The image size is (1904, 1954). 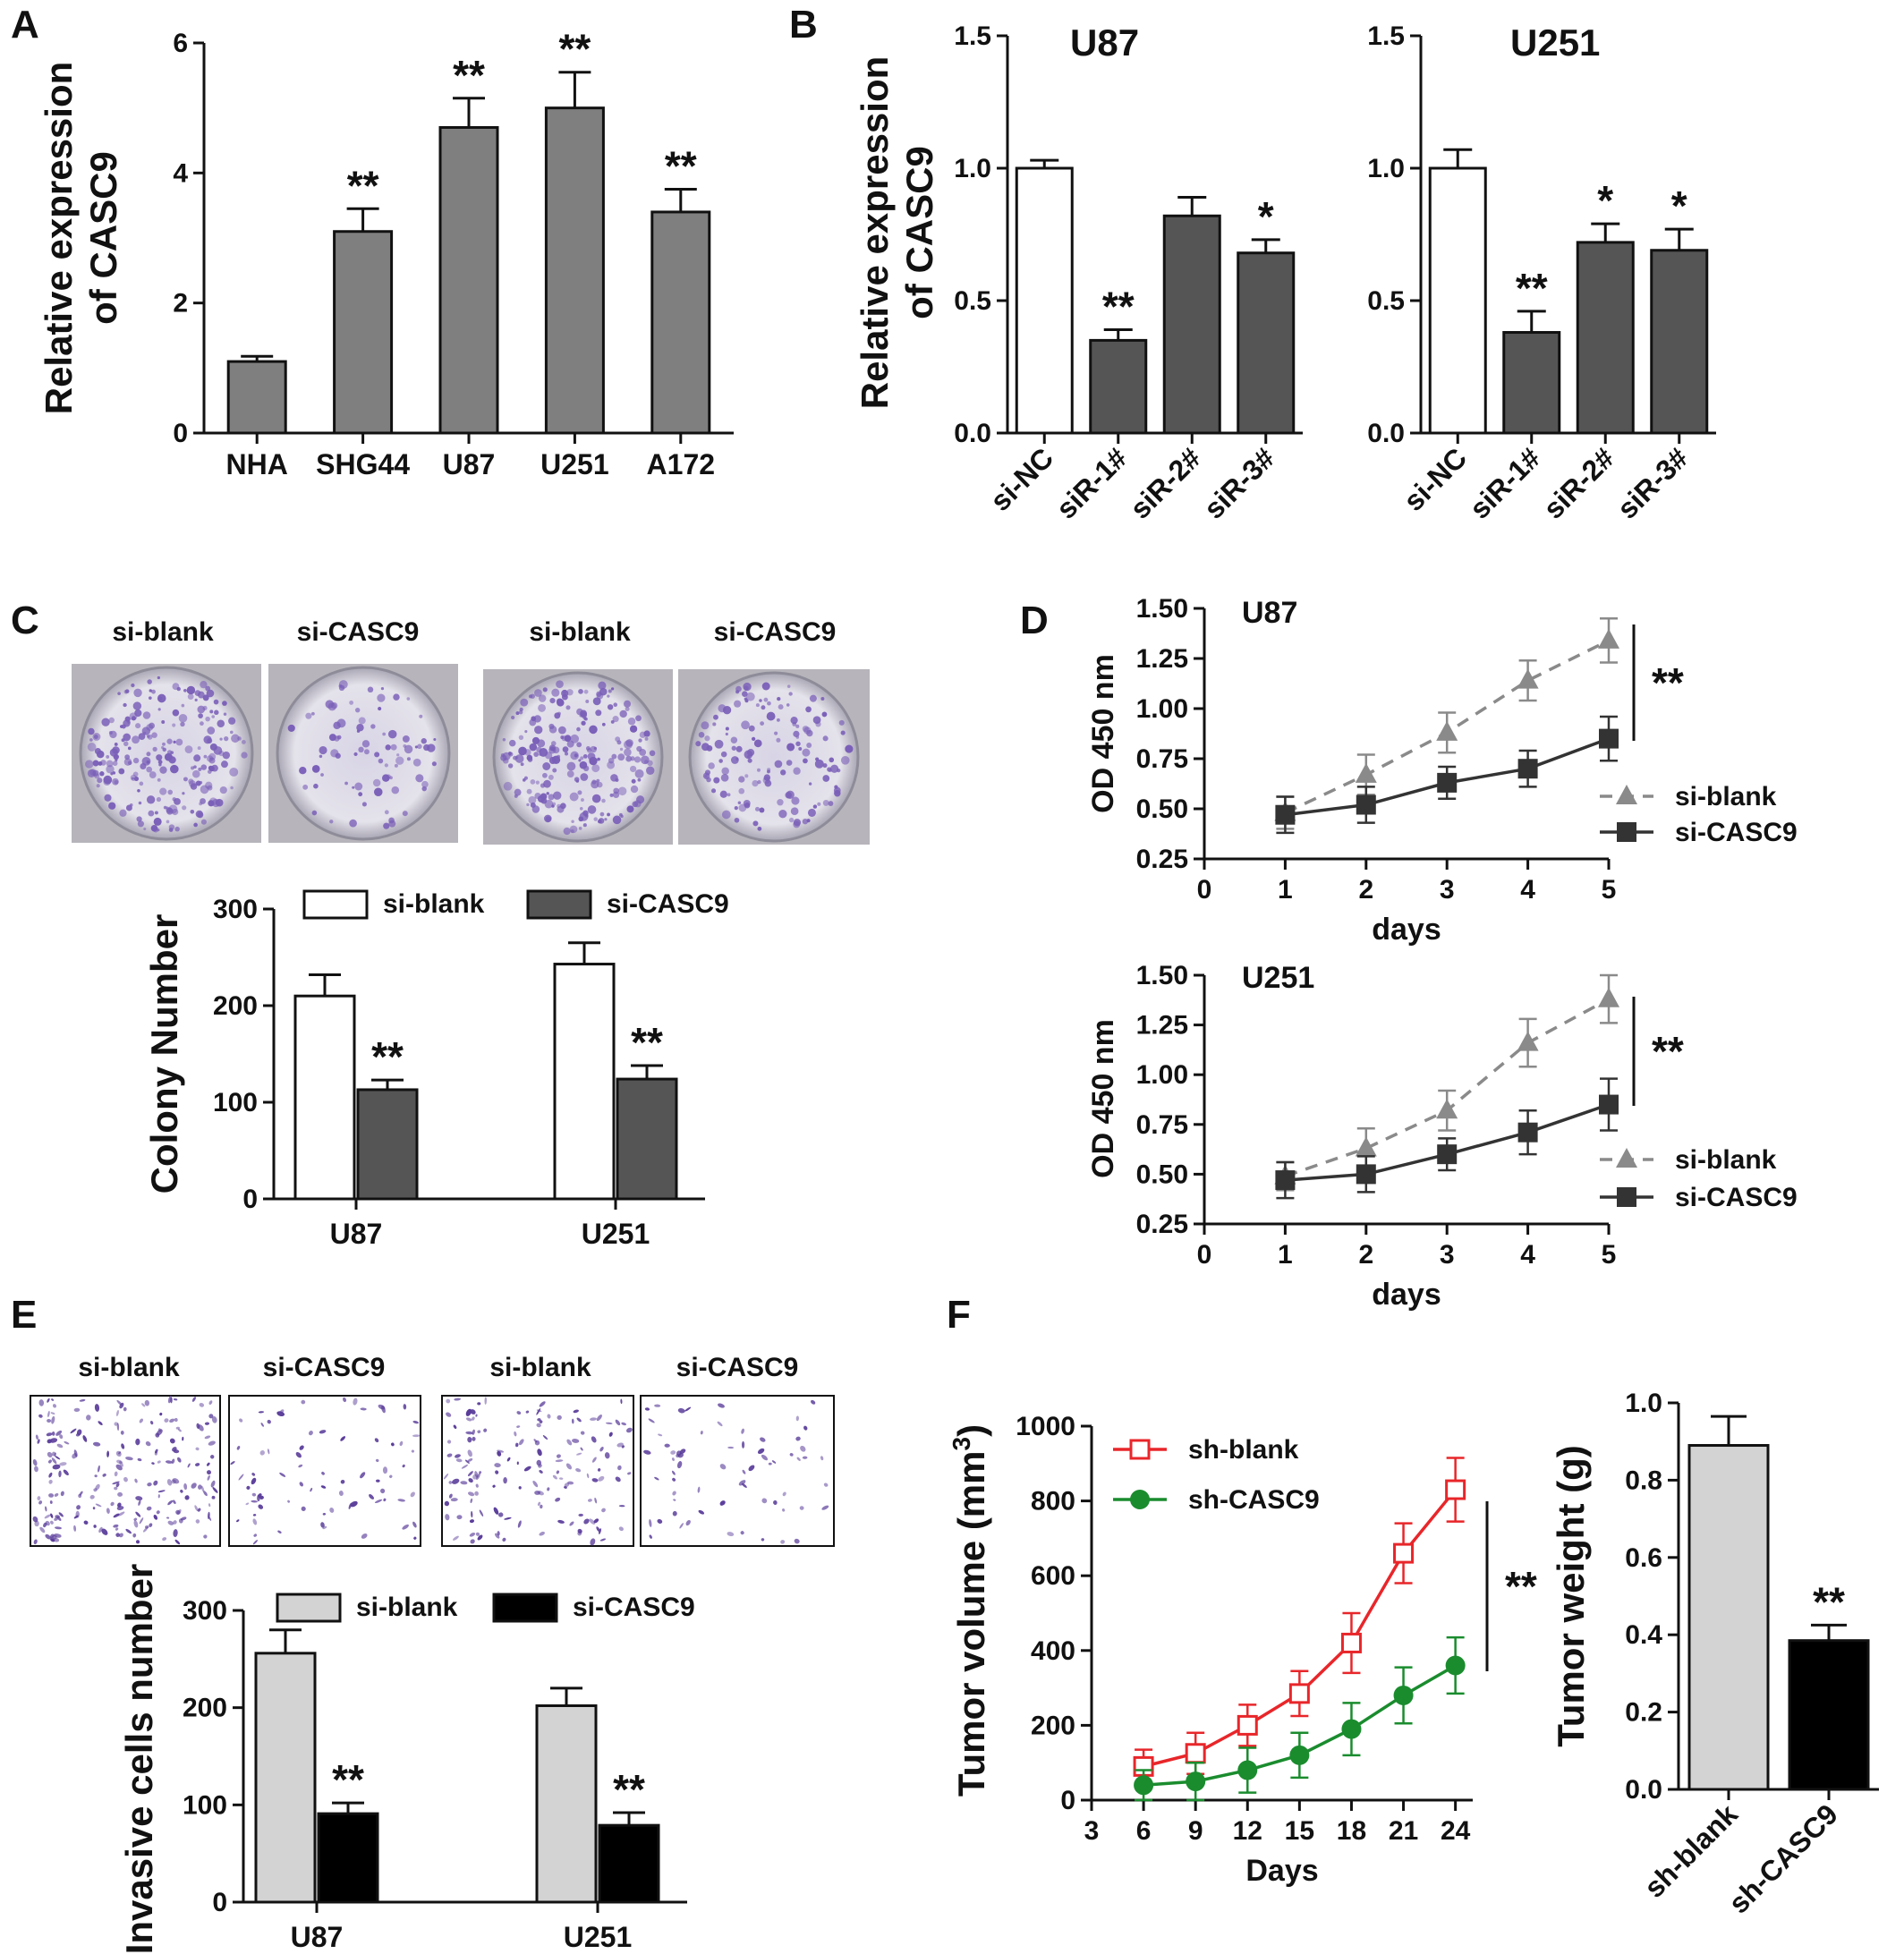 What do you see at coordinates (388, 1056) in the screenshot?
I see `significance-label: **` at bounding box center [388, 1056].